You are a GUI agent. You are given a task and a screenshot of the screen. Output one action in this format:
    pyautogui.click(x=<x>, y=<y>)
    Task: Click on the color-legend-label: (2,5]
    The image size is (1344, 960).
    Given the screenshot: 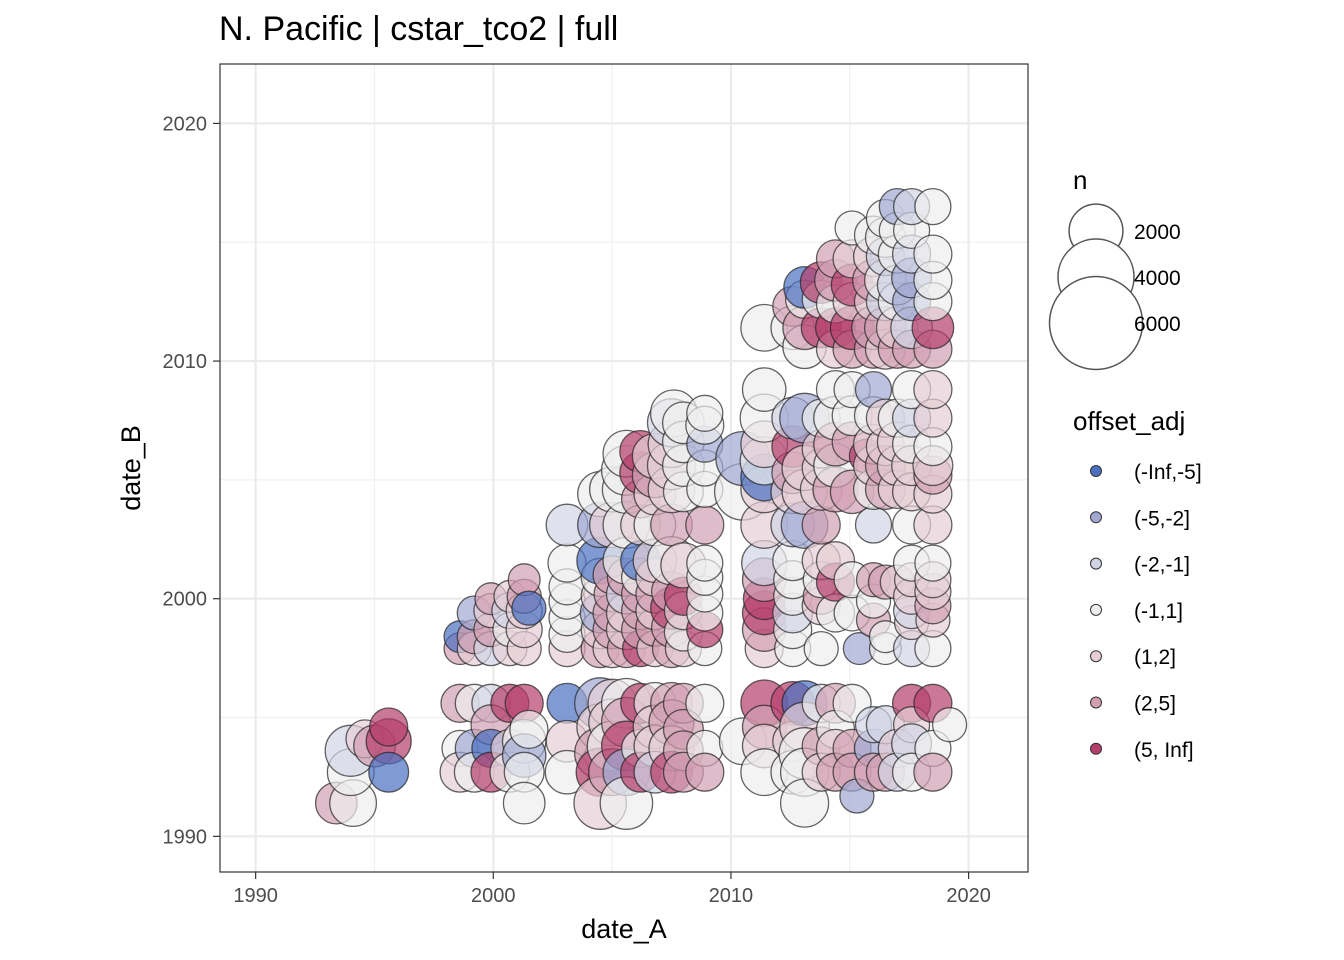 What is the action you would take?
    pyautogui.click(x=1155, y=704)
    